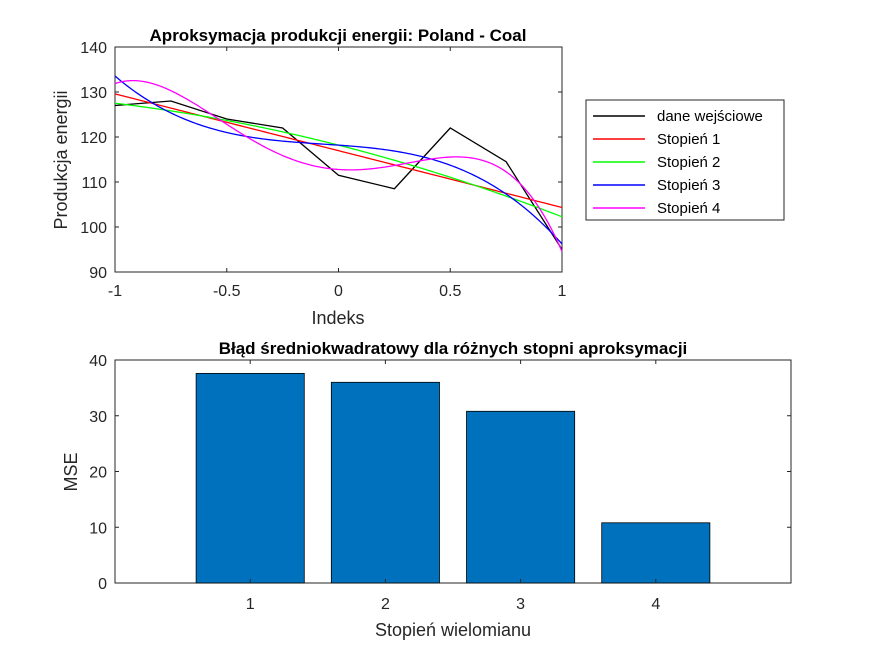 The height and width of the screenshot is (656, 875). Describe the element at coordinates (337, 318) in the screenshot. I see `top-x-axis-label: Indeks` at that location.